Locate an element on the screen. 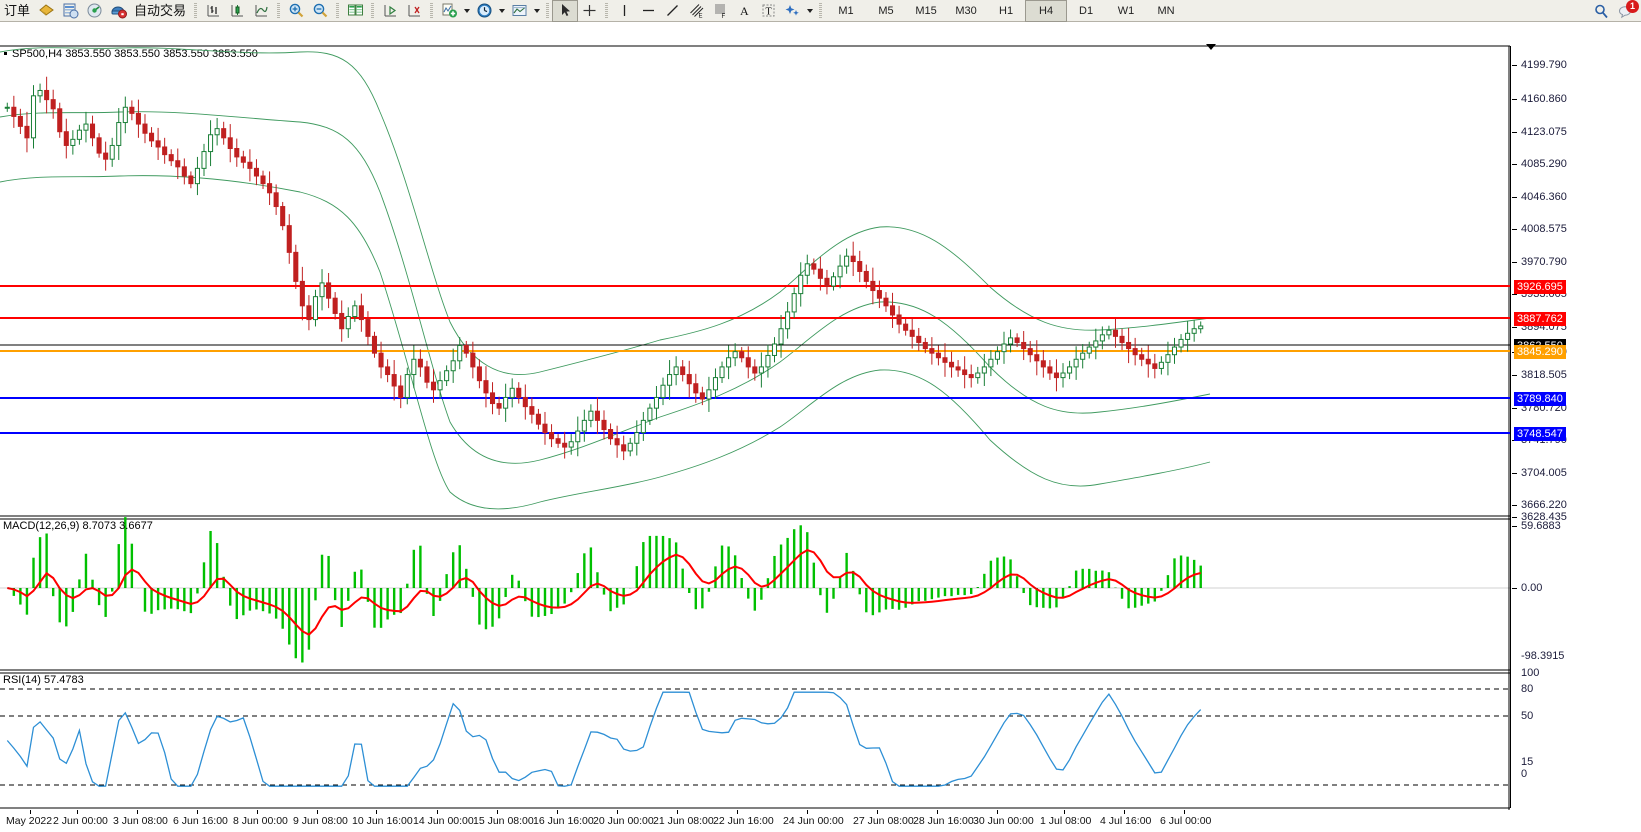 The image size is (1641, 832). signals-icon is located at coordinates (94, 11).